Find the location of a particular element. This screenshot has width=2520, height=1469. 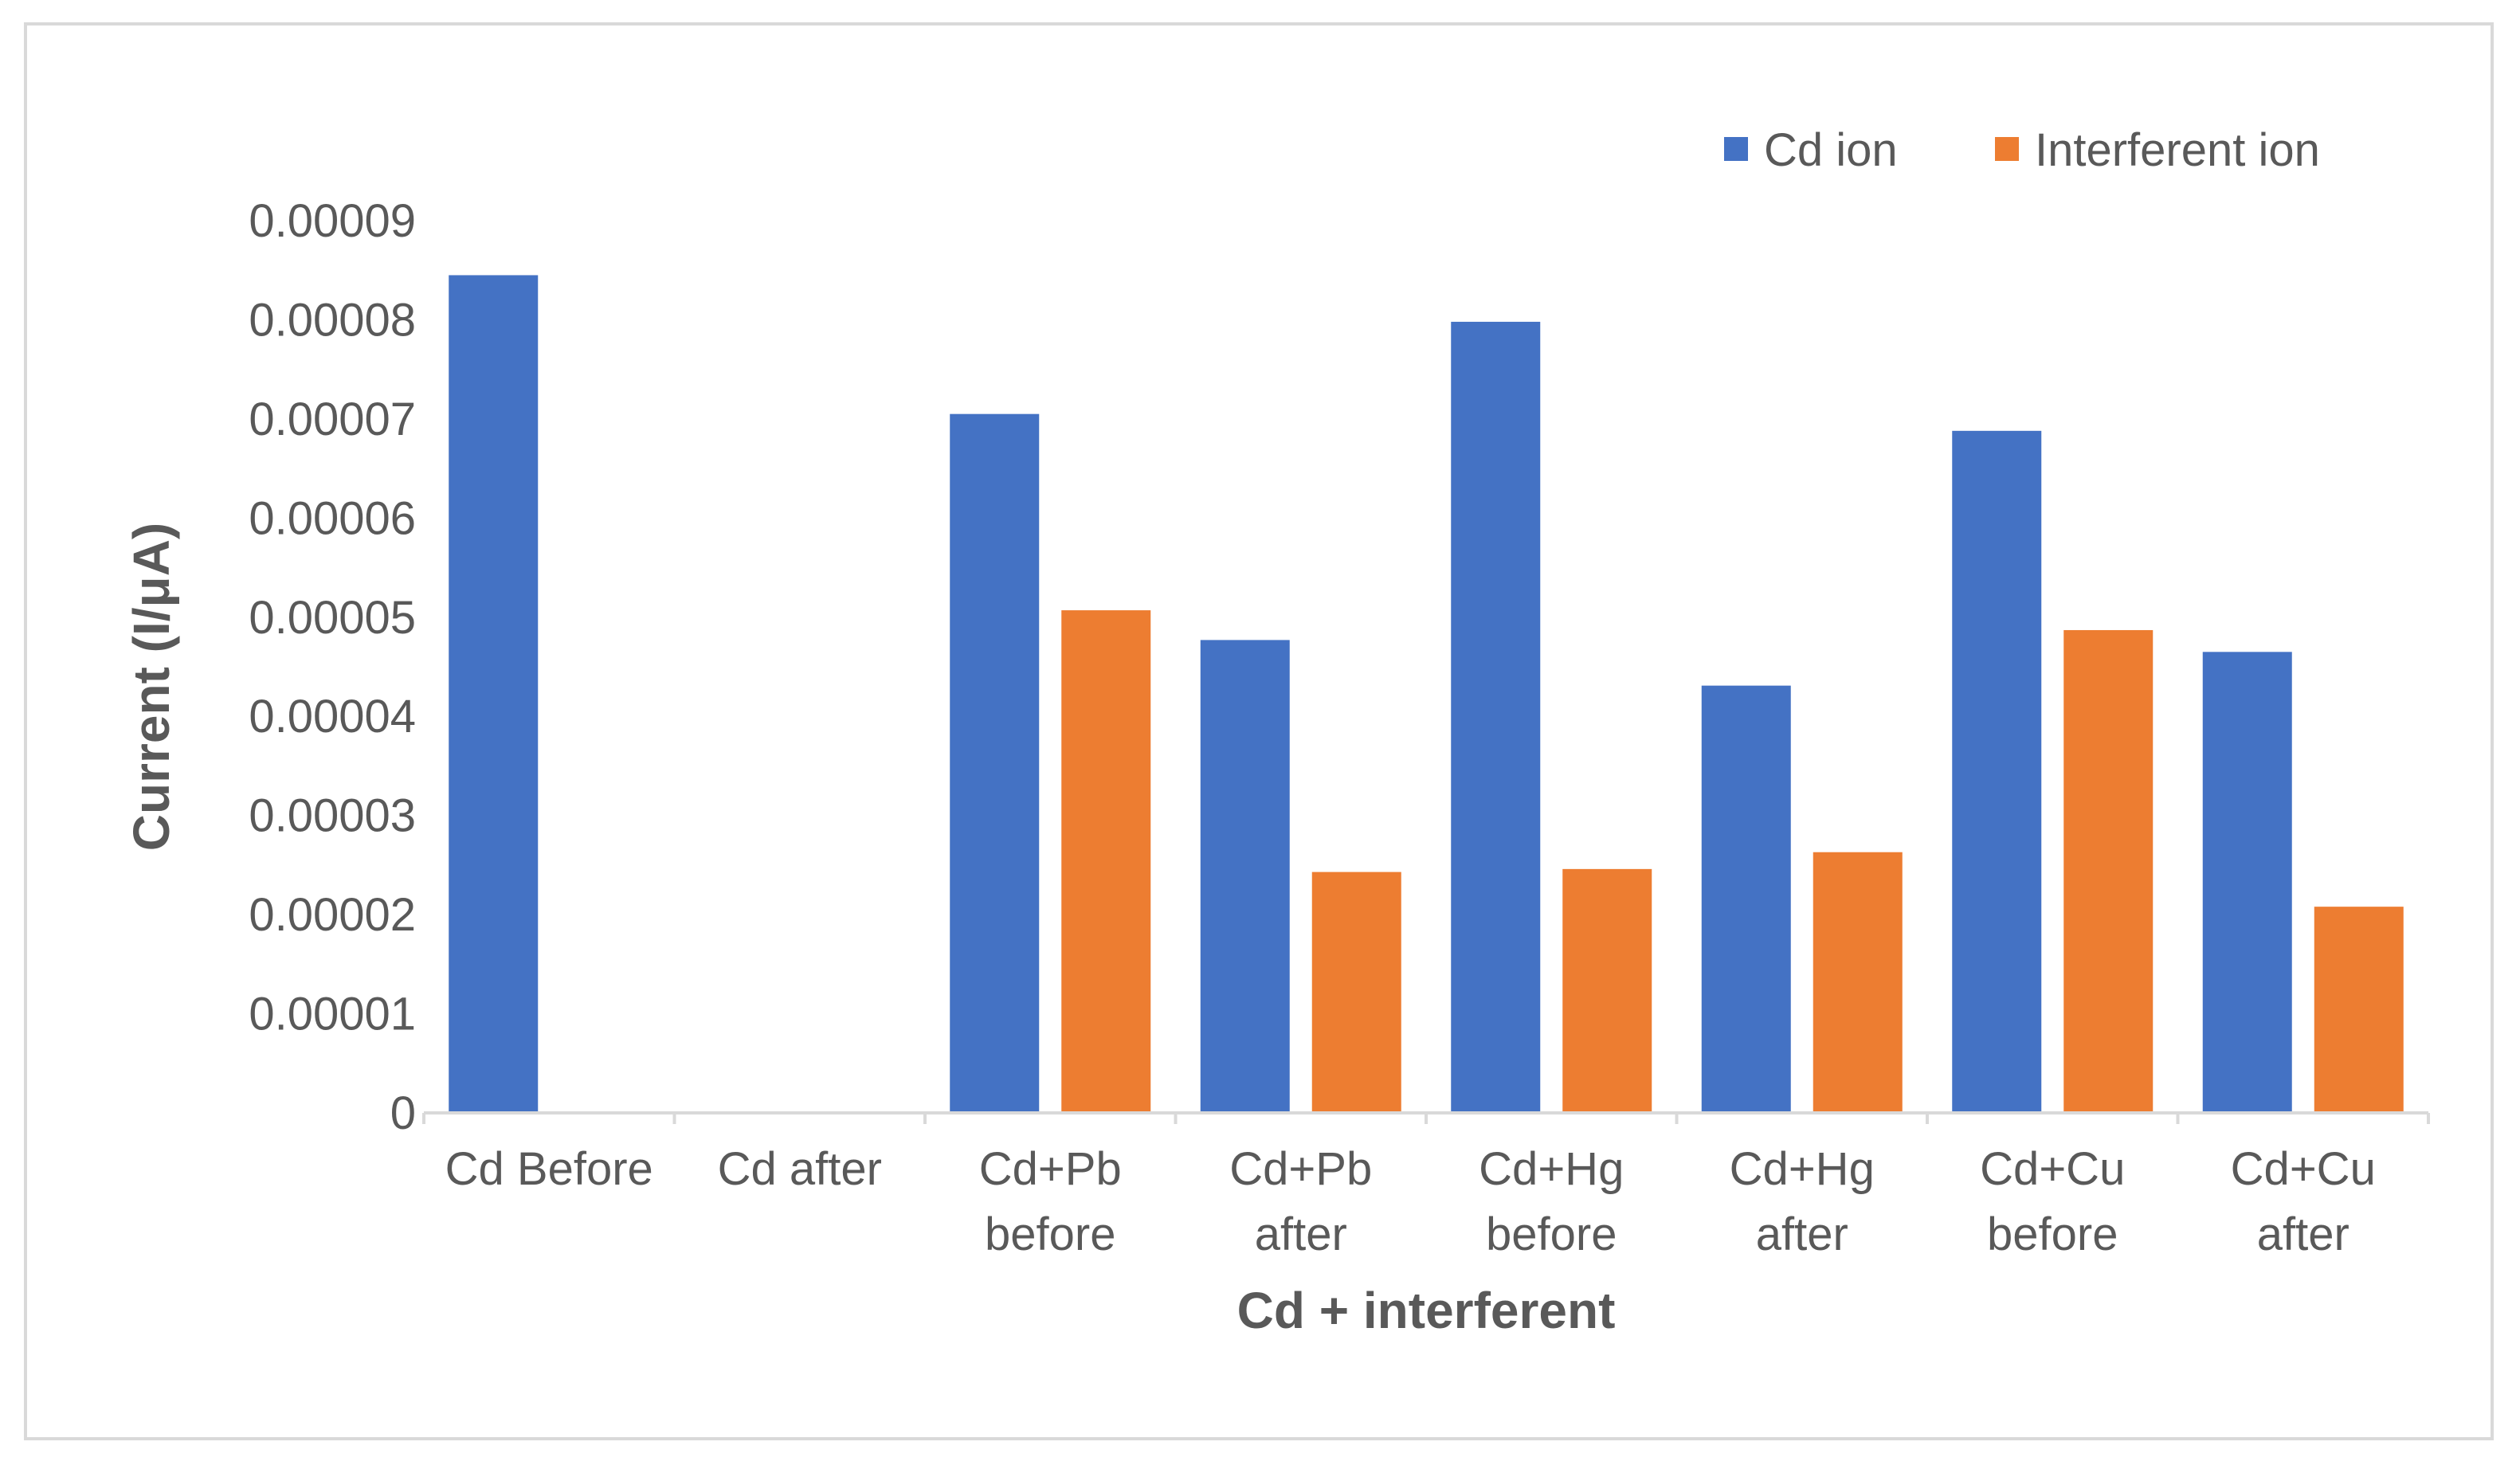

y-tick-label: 0.00002 is located at coordinates (332, 915).